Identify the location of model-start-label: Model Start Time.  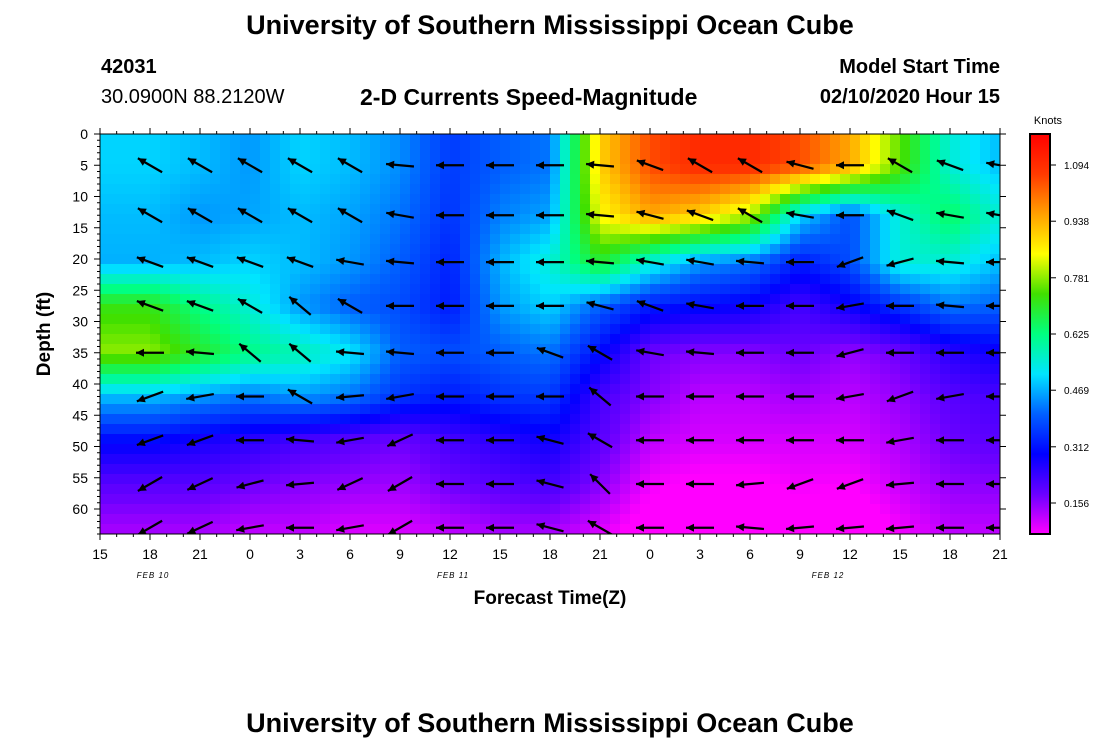
(919, 67).